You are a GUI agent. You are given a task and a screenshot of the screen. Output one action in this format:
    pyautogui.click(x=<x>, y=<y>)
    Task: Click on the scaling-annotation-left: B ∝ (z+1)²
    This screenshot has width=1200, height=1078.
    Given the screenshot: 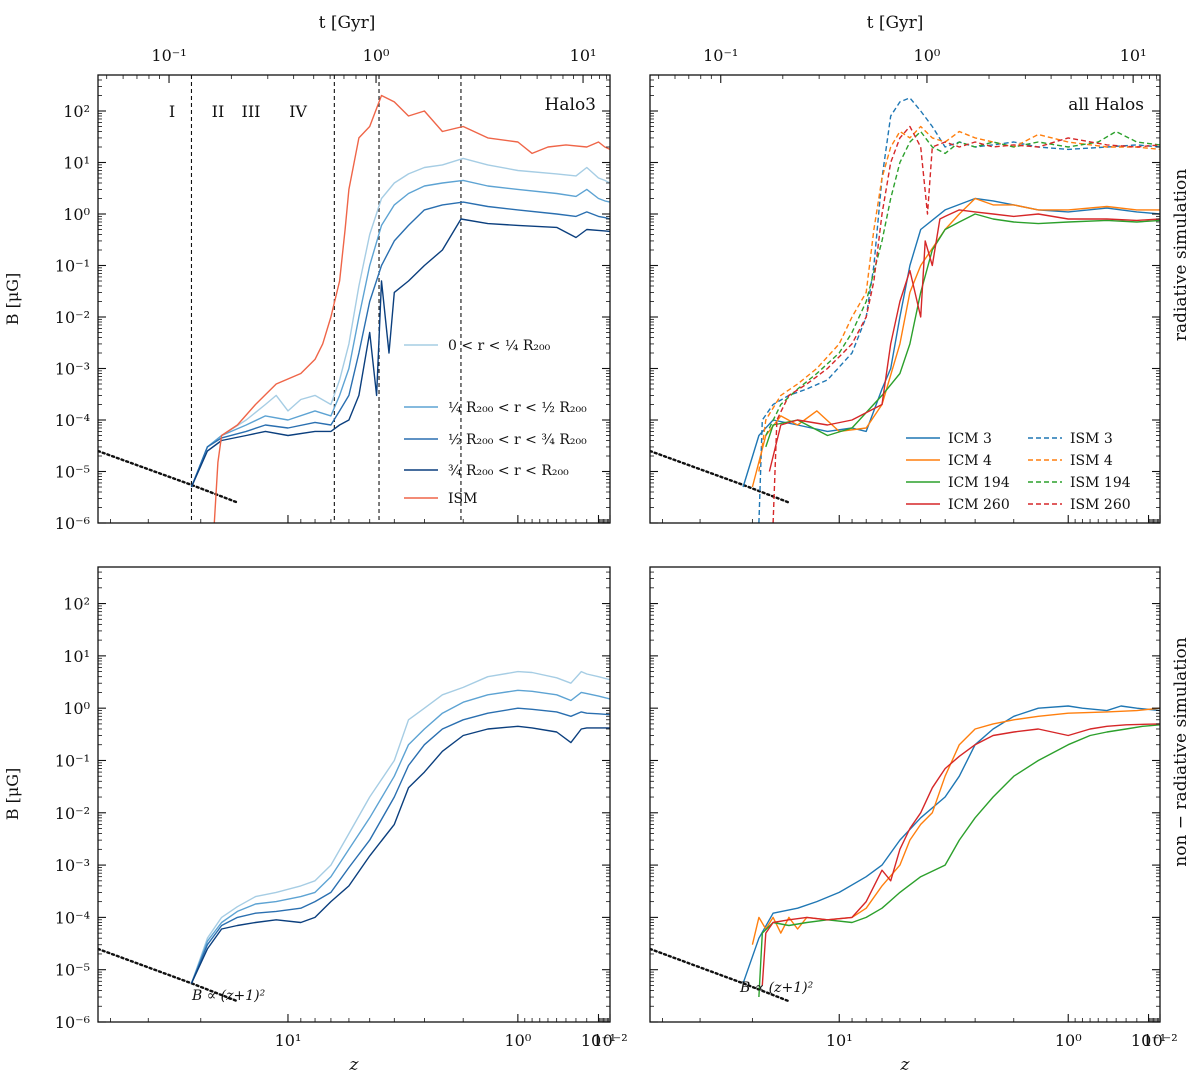 What is the action you would take?
    pyautogui.click(x=228, y=996)
    